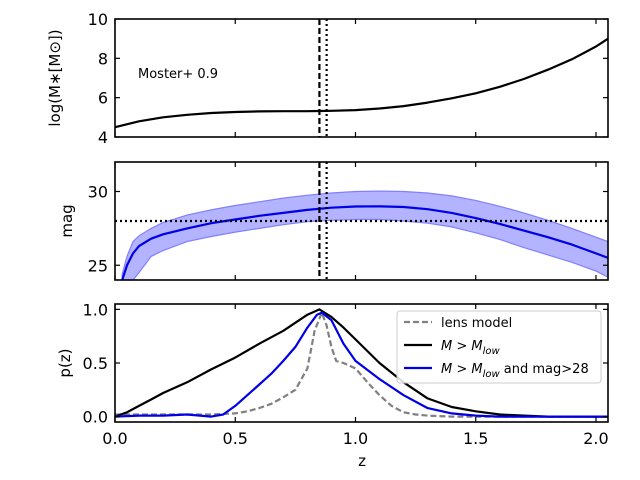 This screenshot has width=640, height=480. I want to click on ytick-label: 30, so click(98, 192).